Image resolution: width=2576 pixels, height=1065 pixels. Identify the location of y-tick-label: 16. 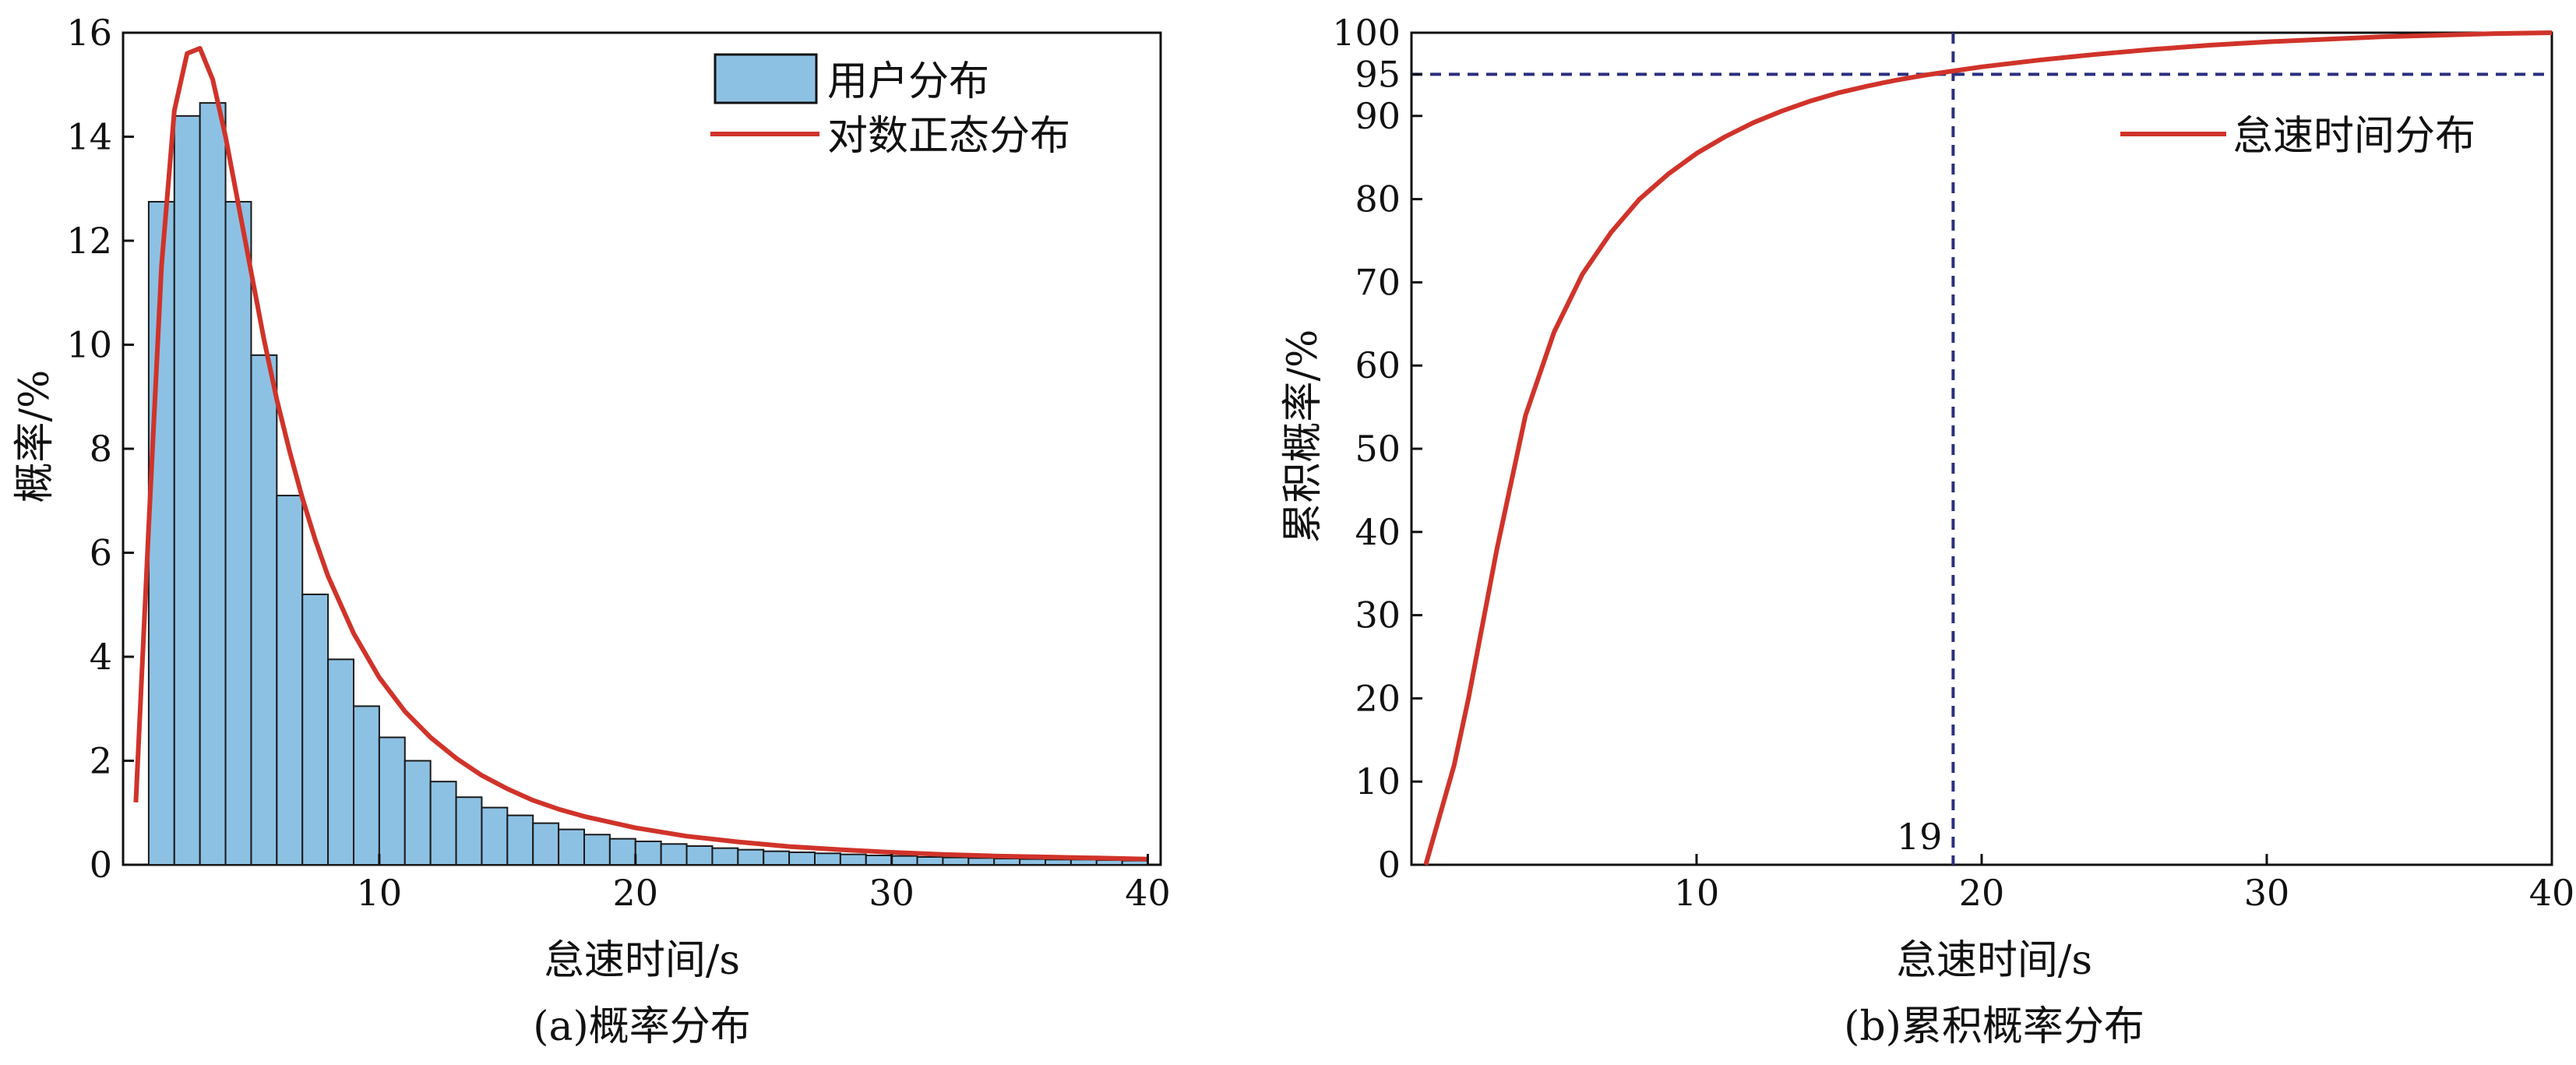
(89, 33).